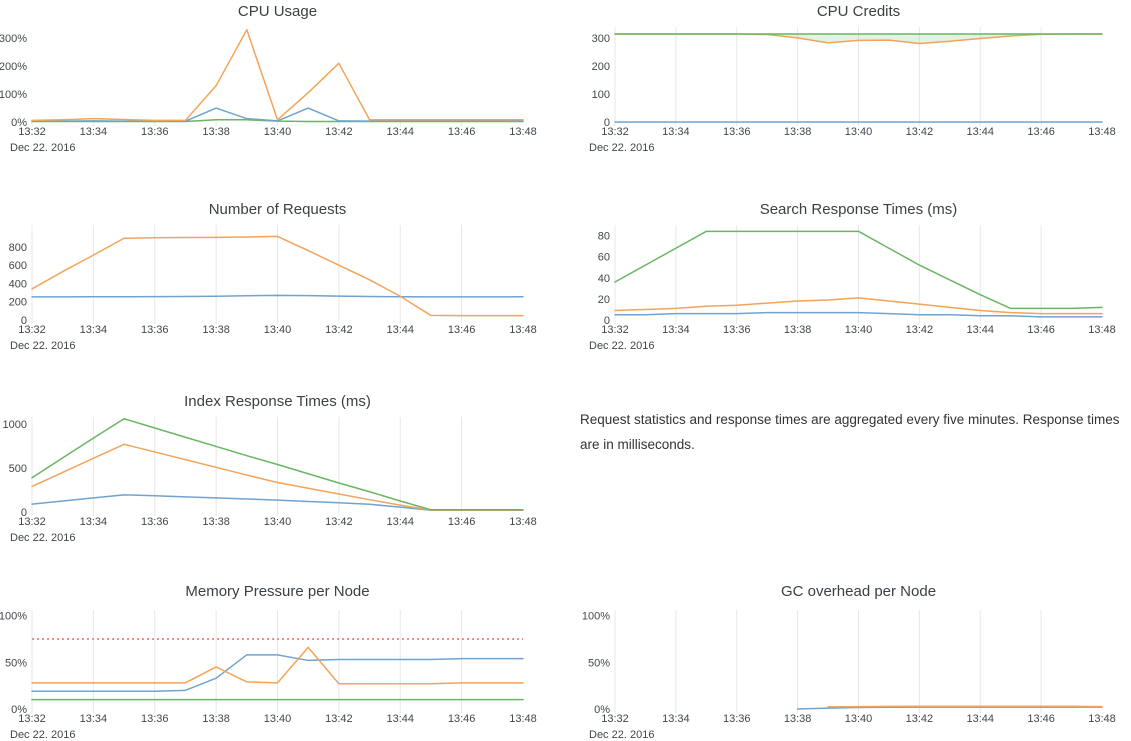 The image size is (1131, 741). Describe the element at coordinates (13, 67) in the screenshot. I see `y-axis-tick-label: 200%` at that location.